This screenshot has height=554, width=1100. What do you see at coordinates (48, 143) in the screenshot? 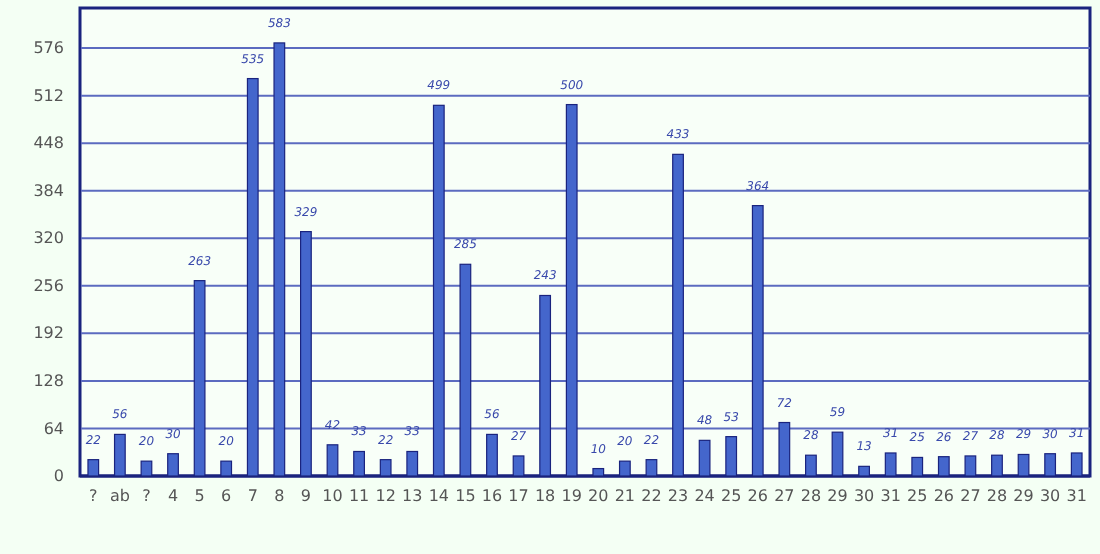
I see `y-tick-label: 448` at bounding box center [48, 143].